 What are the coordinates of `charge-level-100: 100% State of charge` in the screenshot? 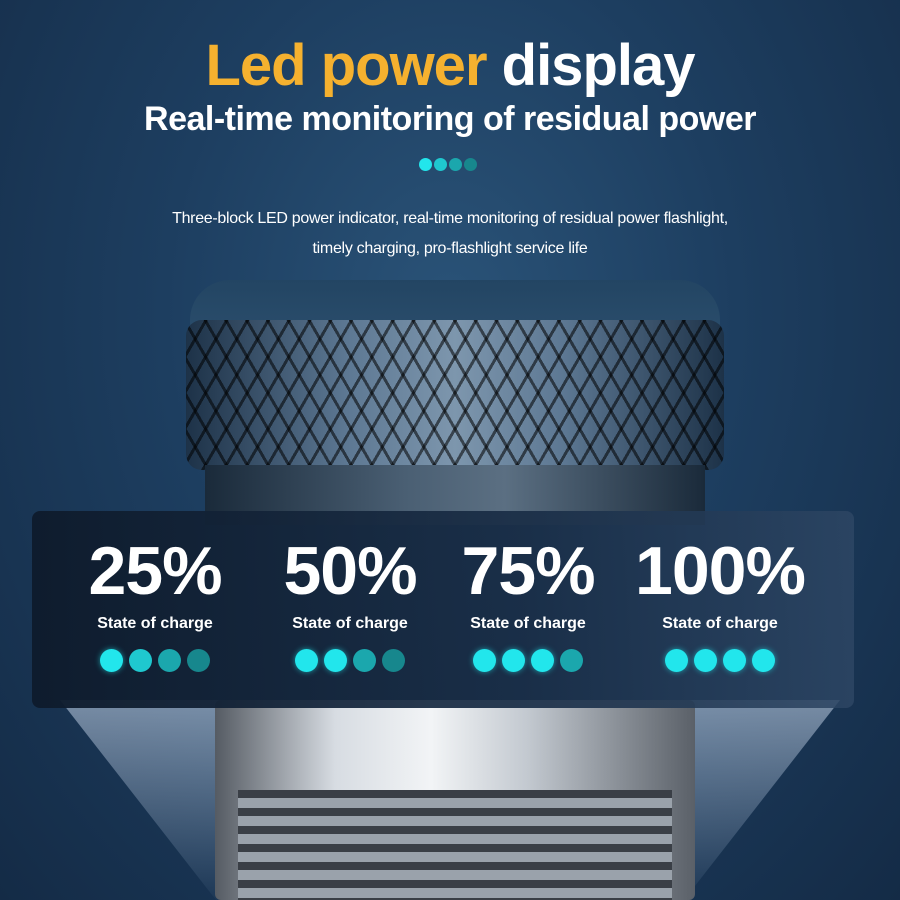 It's located at (720, 601).